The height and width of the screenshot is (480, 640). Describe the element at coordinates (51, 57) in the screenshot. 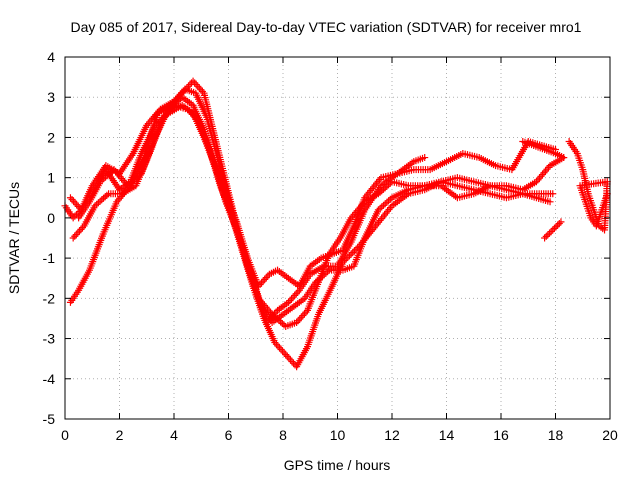

I see `y-tick-label: 4` at that location.